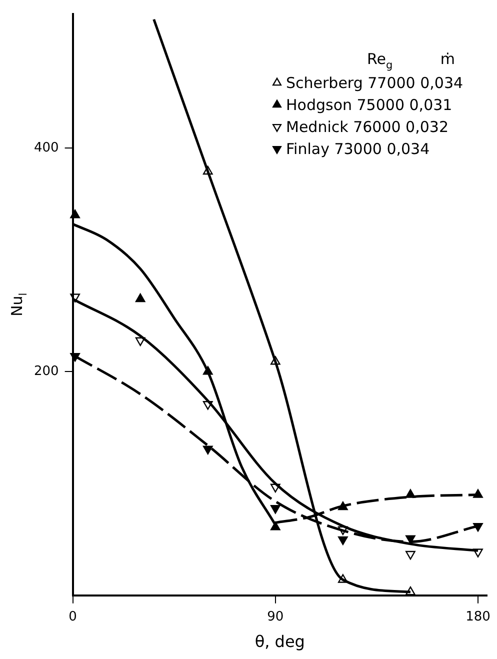  Describe the element at coordinates (369, 105) in the screenshot. I see `legend-label: Hodgson 75000 0,031` at that location.